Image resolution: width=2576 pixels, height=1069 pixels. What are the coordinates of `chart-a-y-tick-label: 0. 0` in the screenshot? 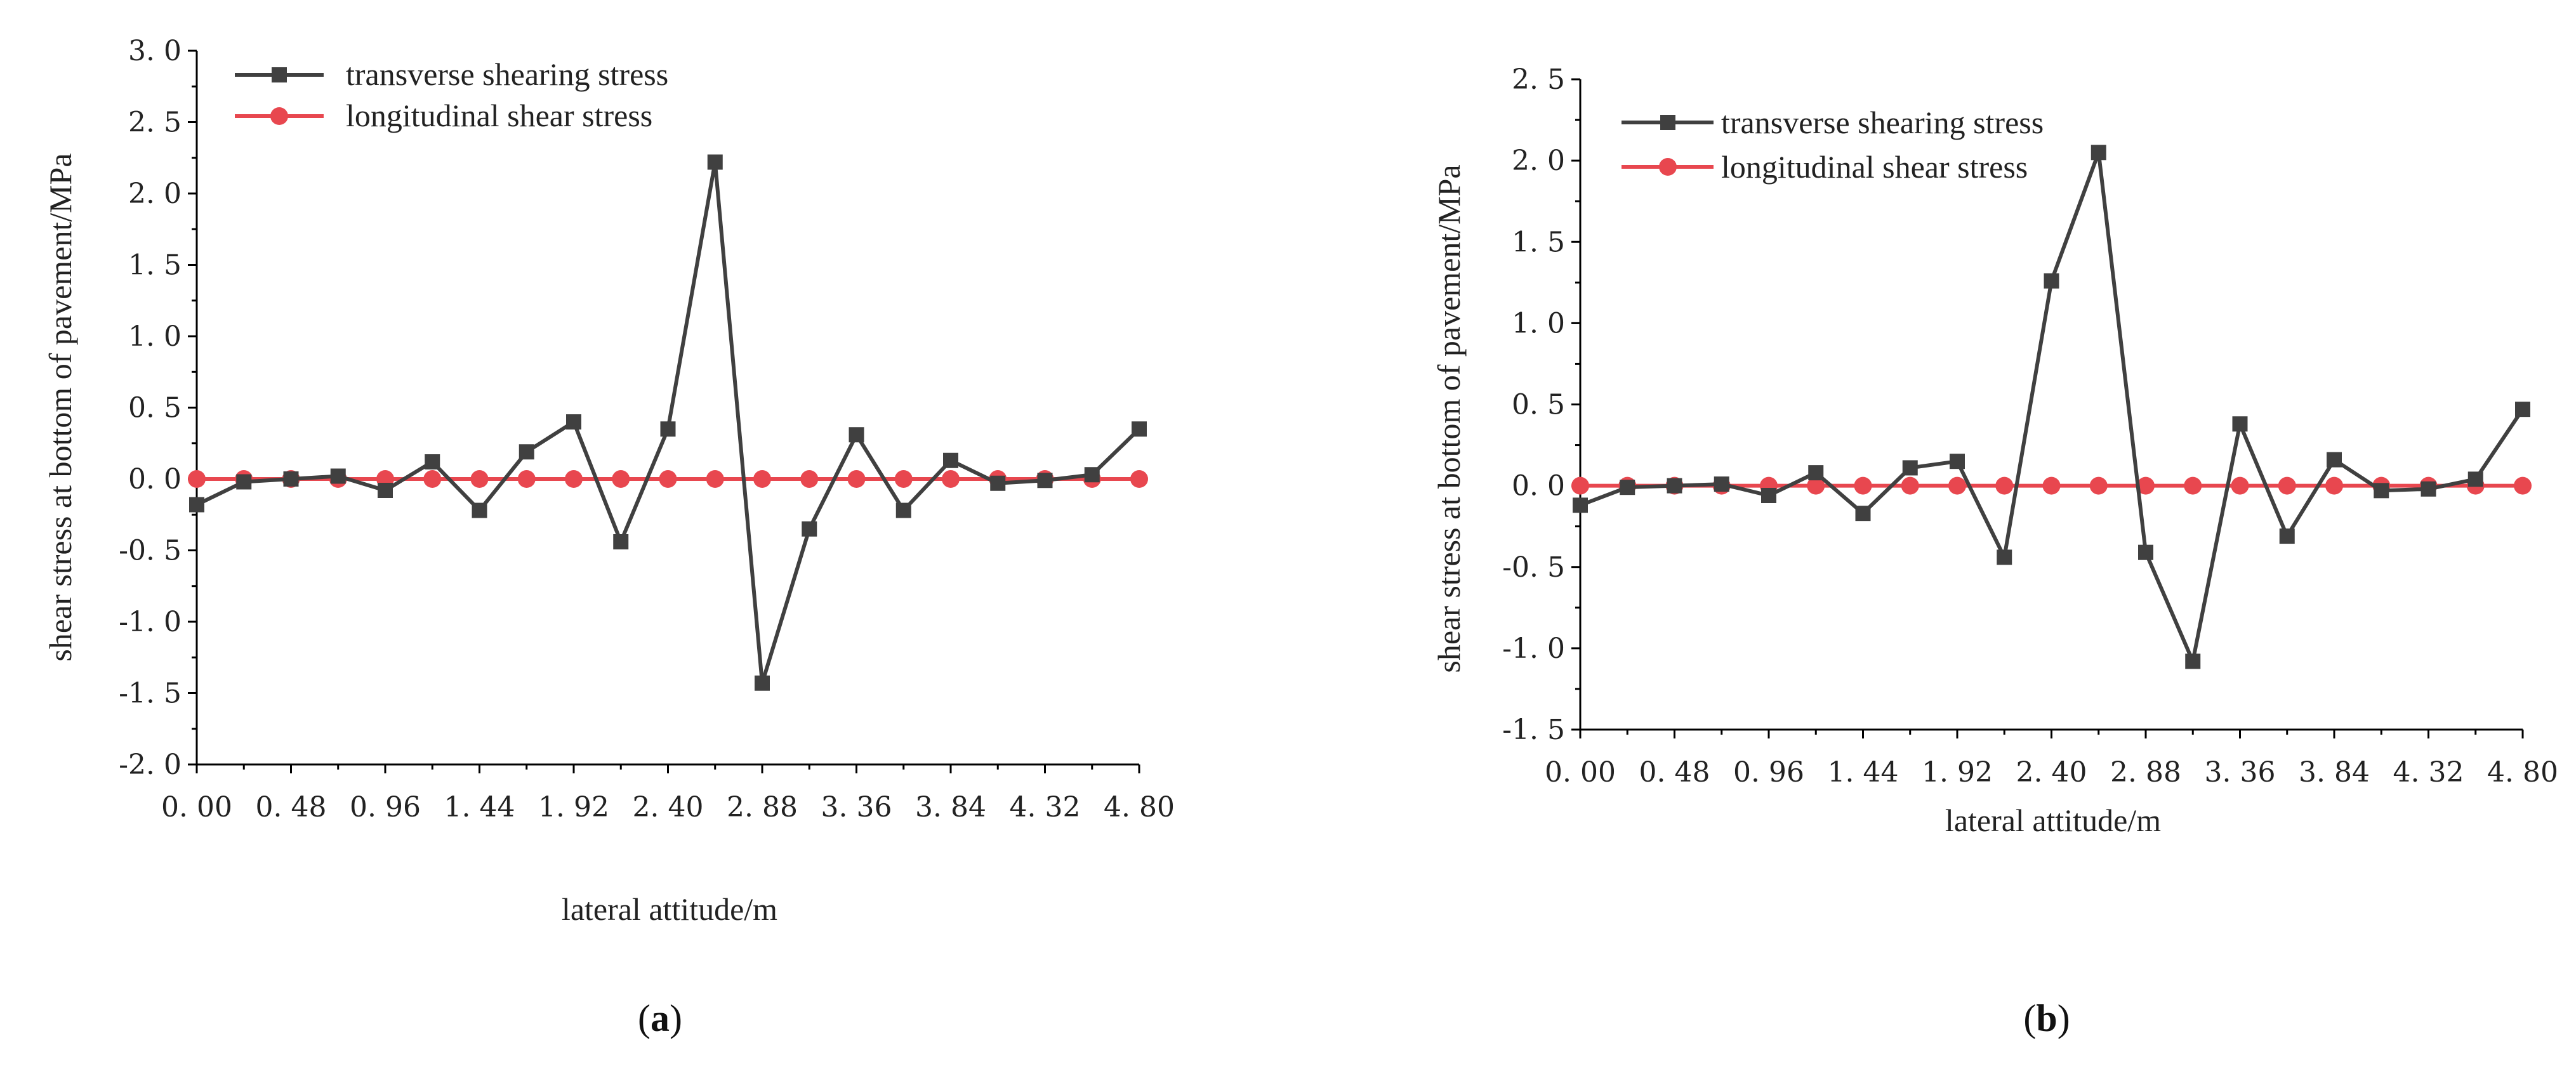 It's located at (155, 479).